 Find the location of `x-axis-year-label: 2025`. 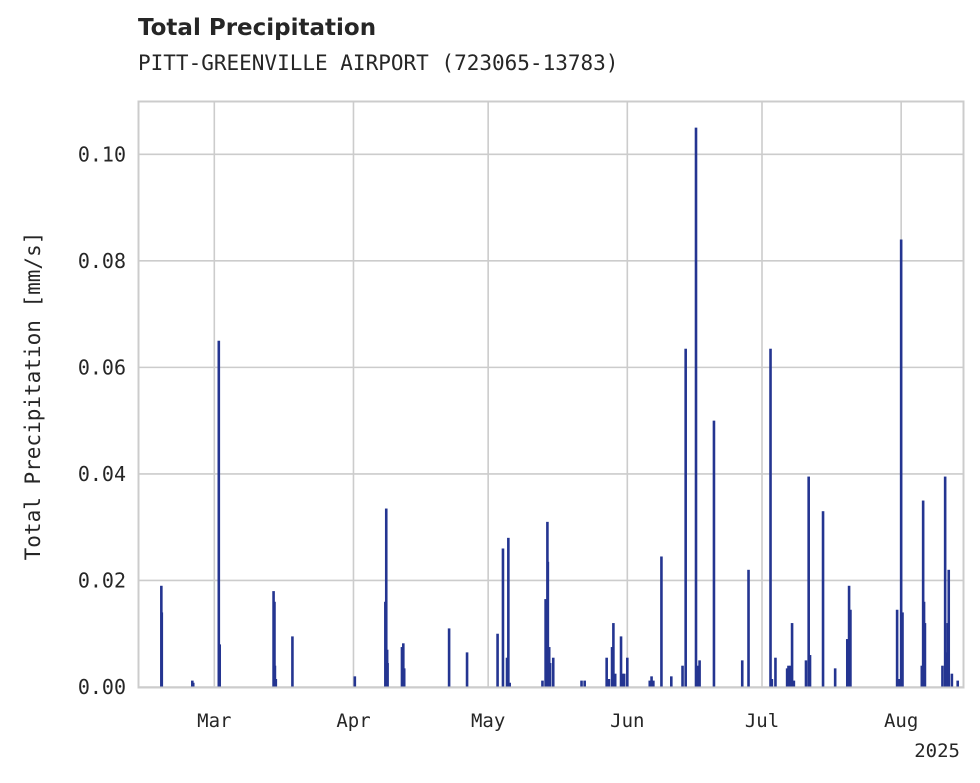

x-axis-year-label: 2025 is located at coordinates (937, 751).